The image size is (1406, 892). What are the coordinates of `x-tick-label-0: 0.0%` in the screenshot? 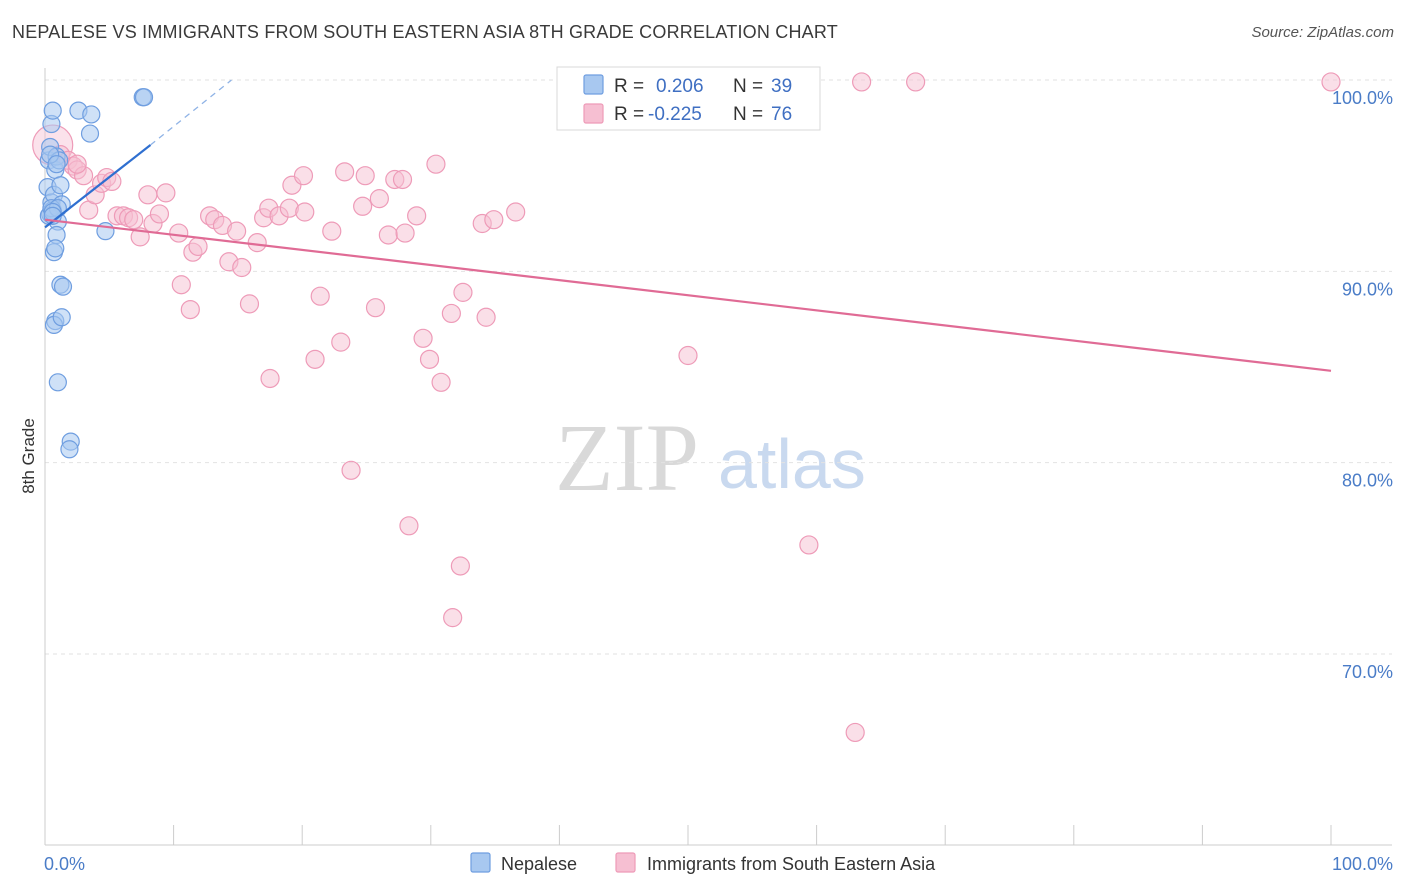 It's located at (64, 864).